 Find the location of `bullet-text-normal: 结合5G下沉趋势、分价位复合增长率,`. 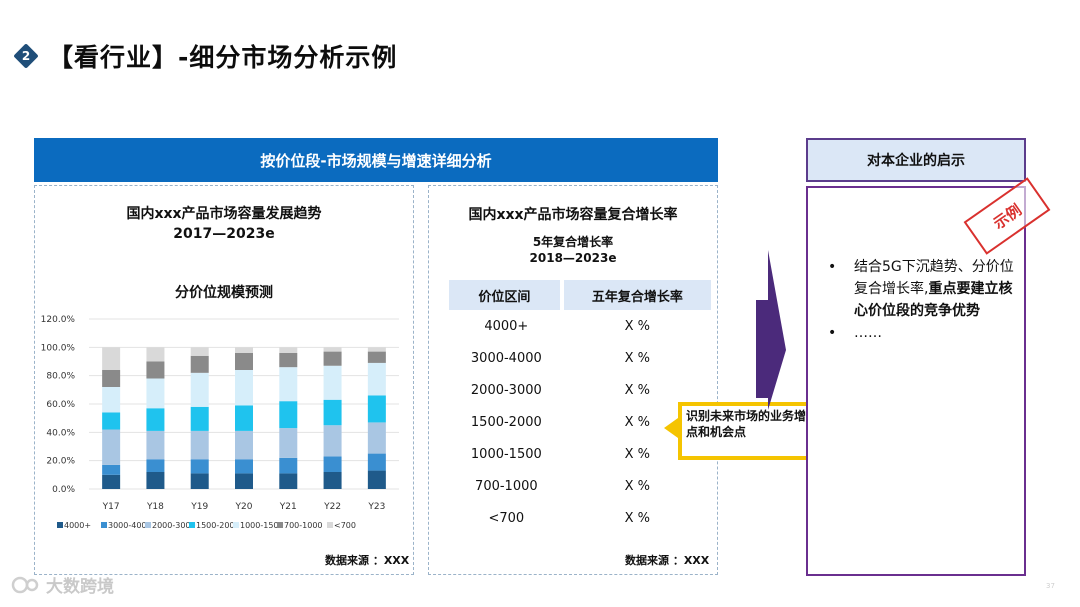

bullet-text-normal: 结合5G下沉趋势、分价位复合增长率, is located at coordinates (934, 278).